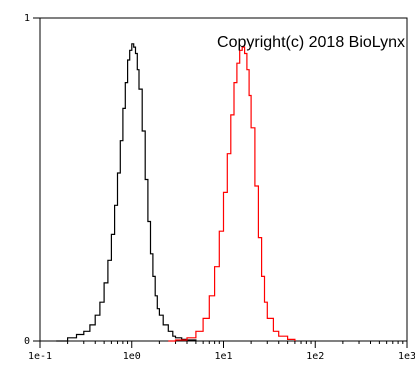  What do you see at coordinates (223, 356) in the screenshot?
I see `x-tick-label: 1e1` at bounding box center [223, 356].